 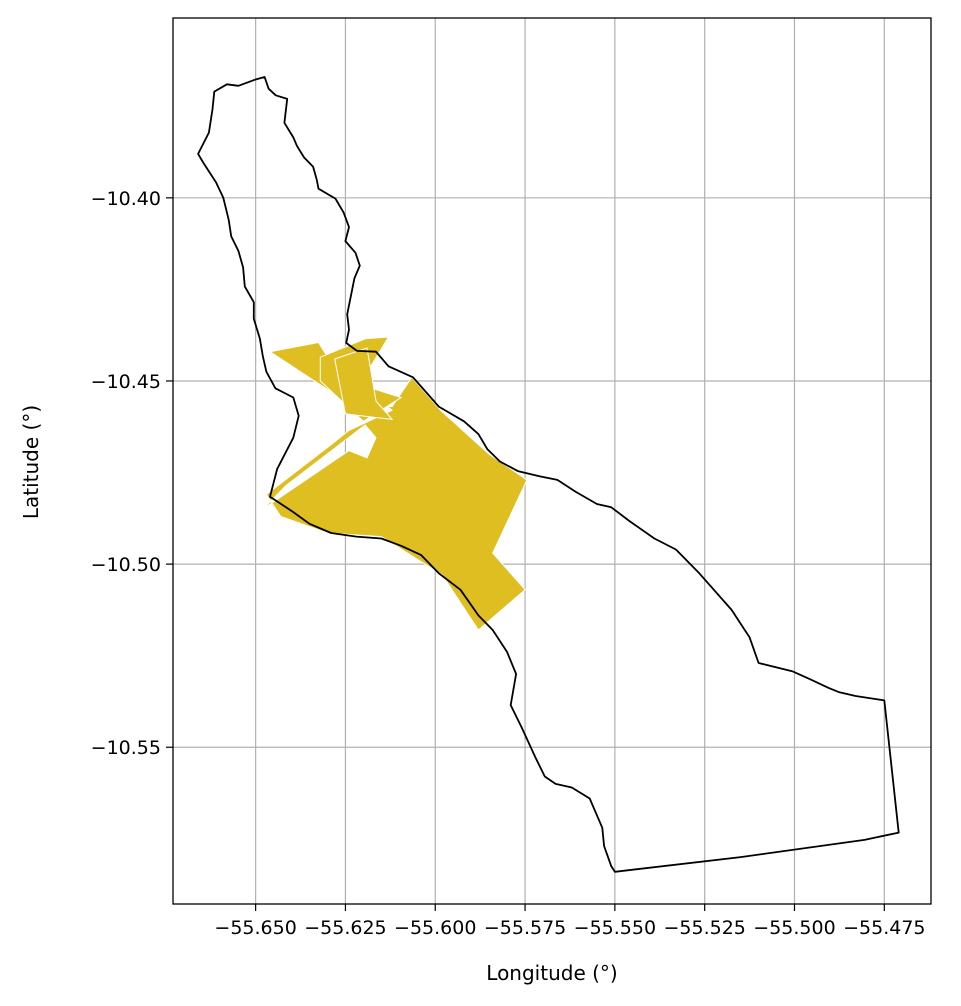 What do you see at coordinates (126, 565) in the screenshot?
I see `y-tick-label-2: −10.50` at bounding box center [126, 565].